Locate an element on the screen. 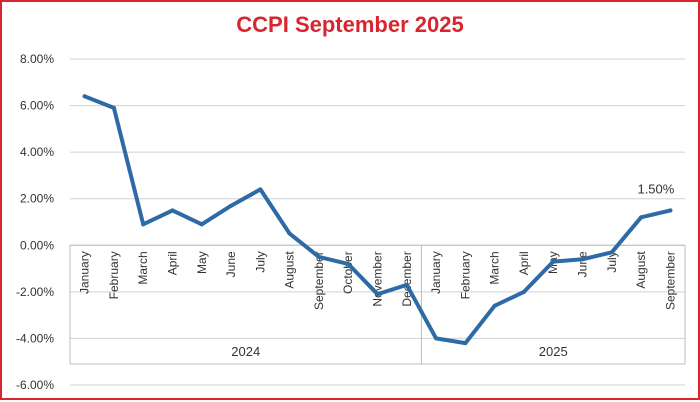  x-tick-label: May is located at coordinates (202, 262).